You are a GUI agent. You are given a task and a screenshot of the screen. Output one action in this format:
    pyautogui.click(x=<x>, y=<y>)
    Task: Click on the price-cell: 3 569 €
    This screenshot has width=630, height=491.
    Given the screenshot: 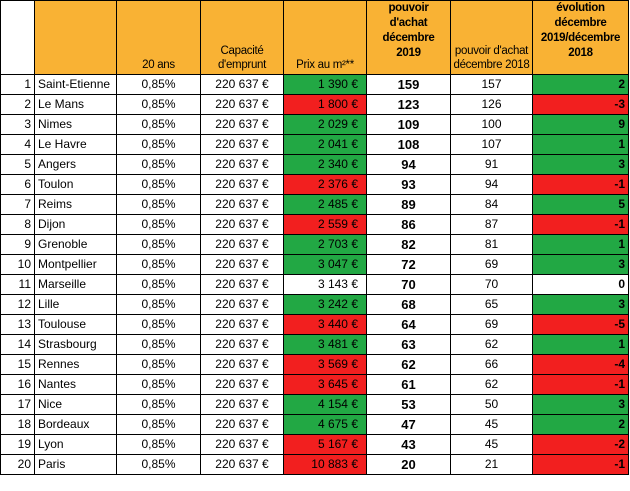 What is the action you would take?
    pyautogui.click(x=325, y=364)
    